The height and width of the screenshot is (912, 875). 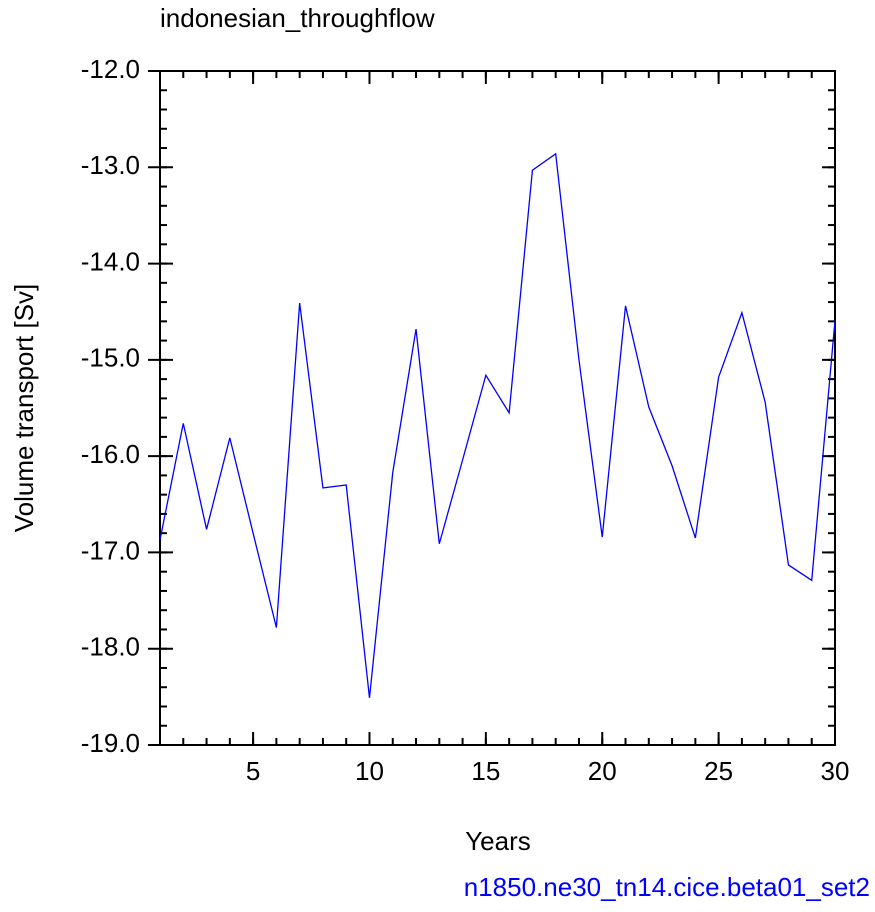 What do you see at coordinates (110, 550) in the screenshot?
I see `y-tick-label: -17.0` at bounding box center [110, 550].